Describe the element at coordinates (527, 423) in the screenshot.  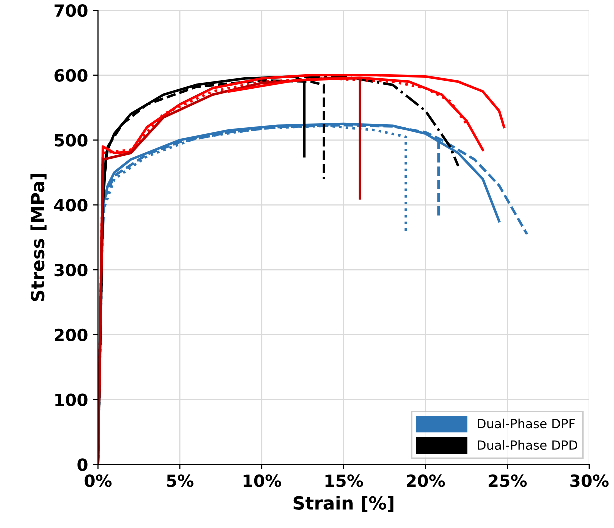
I see `legend-label: Dual-Phase DPF` at that location.